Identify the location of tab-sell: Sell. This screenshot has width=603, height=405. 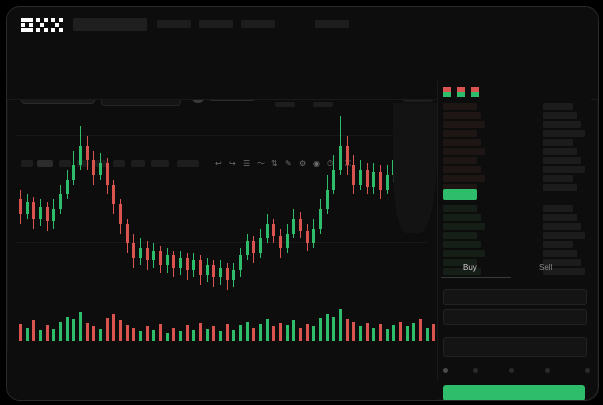
(546, 267).